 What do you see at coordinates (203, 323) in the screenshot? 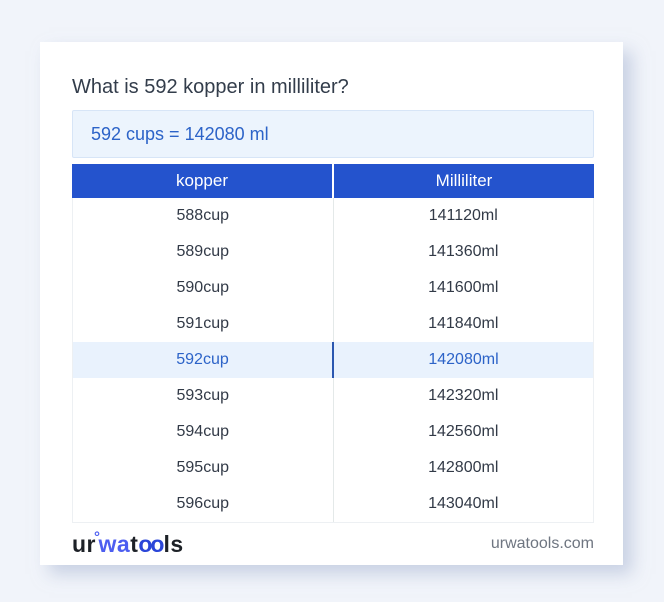
I see `cell-kopper: 591cup` at bounding box center [203, 323].